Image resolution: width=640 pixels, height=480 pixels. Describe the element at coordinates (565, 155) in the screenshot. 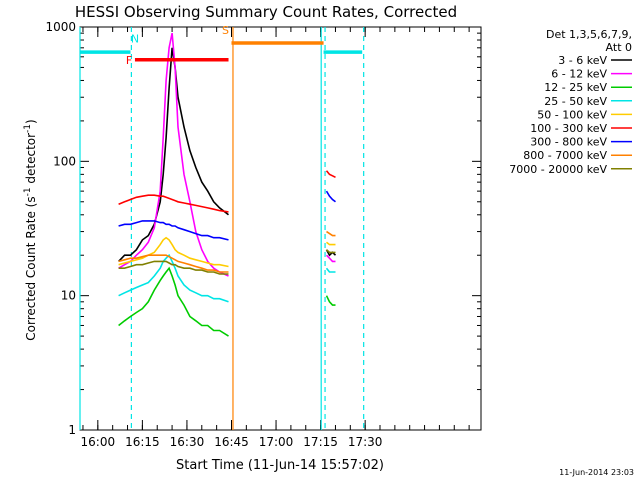

I see `legend-entry-label: 800 - 7000 keV` at that location.